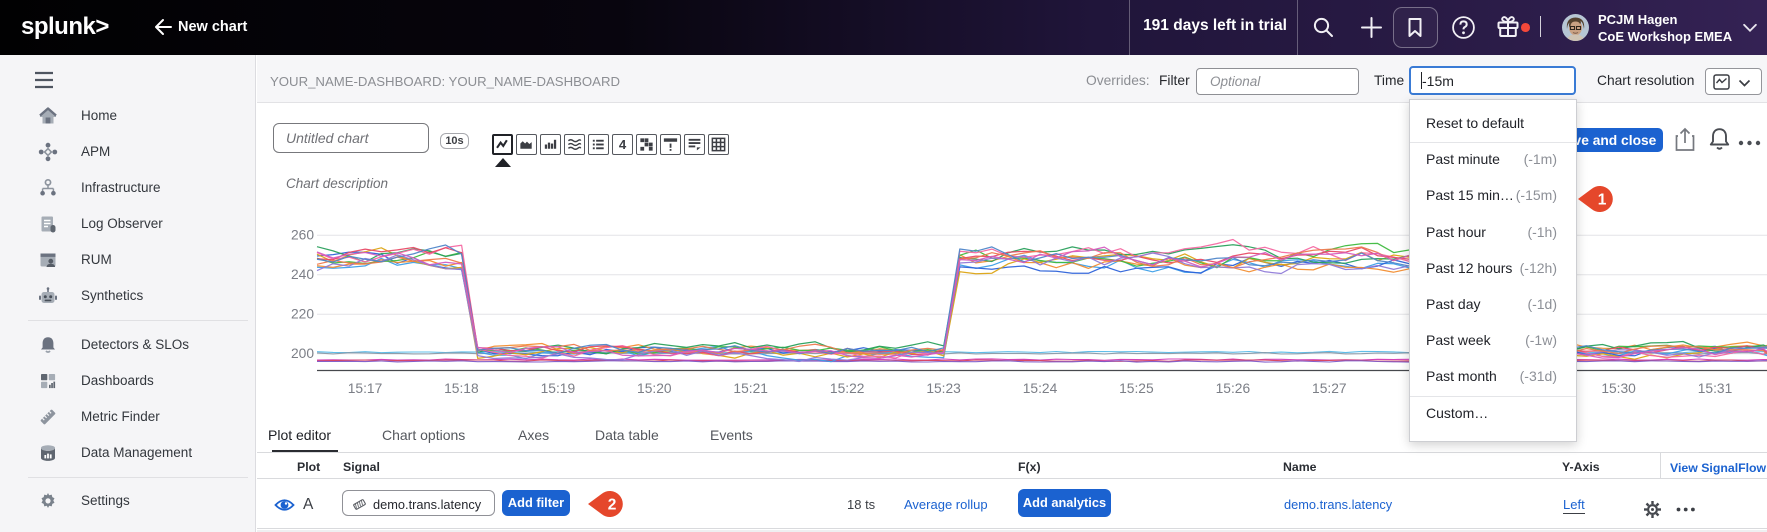 The image size is (1767, 532). Describe the element at coordinates (654, 388) in the screenshot. I see `svg-text: 15:20` at that location.